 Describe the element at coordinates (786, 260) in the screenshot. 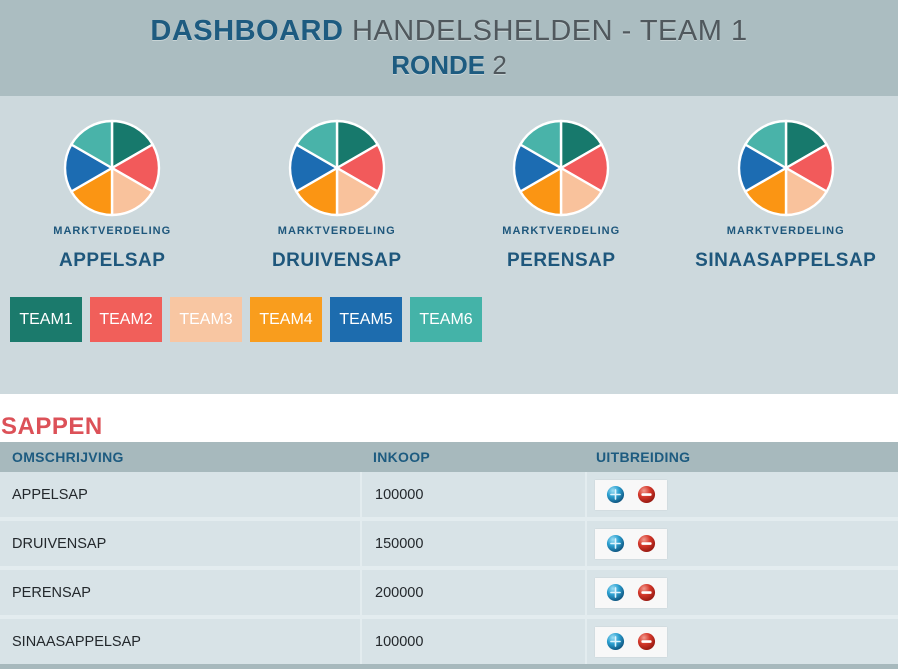

I see `pie-product-name: SINAASAPPELSAP` at that location.